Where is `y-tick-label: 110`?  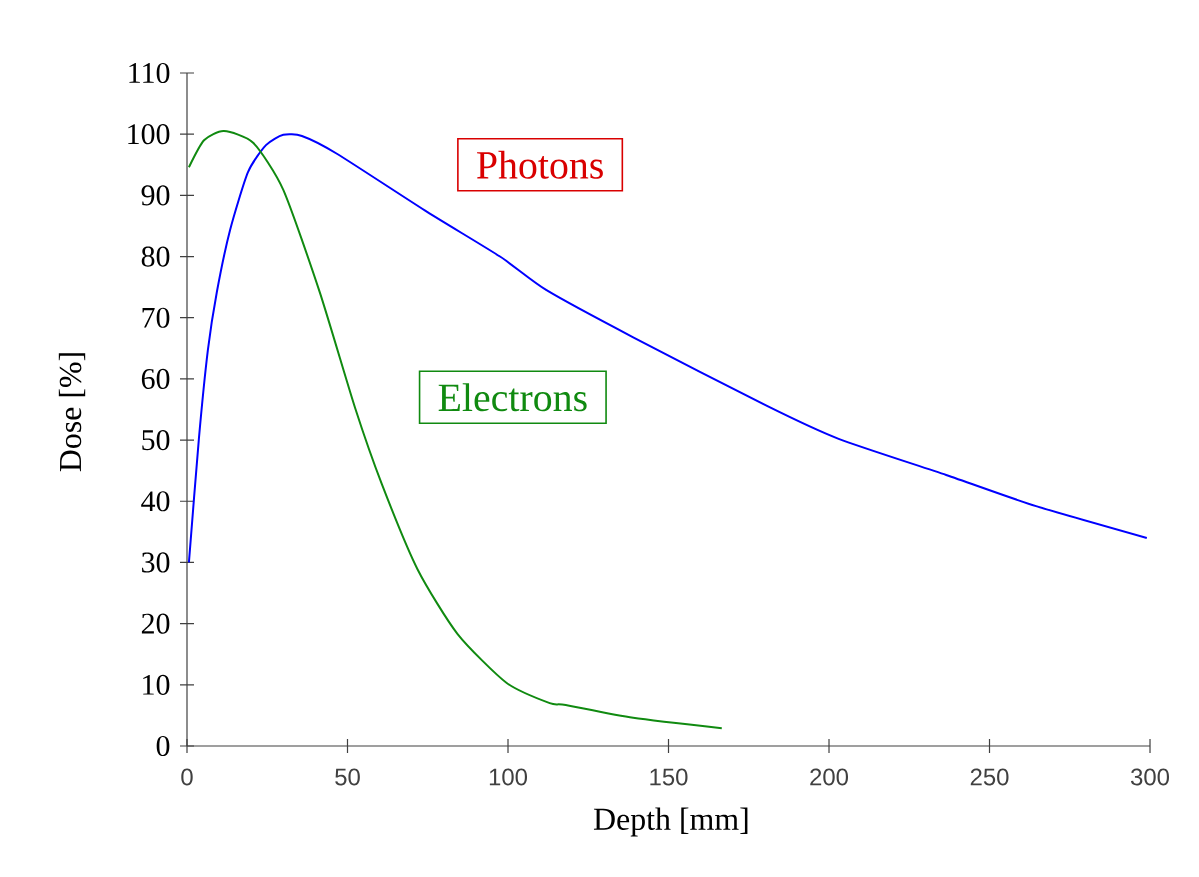 y-tick-label: 110 is located at coordinates (149, 73).